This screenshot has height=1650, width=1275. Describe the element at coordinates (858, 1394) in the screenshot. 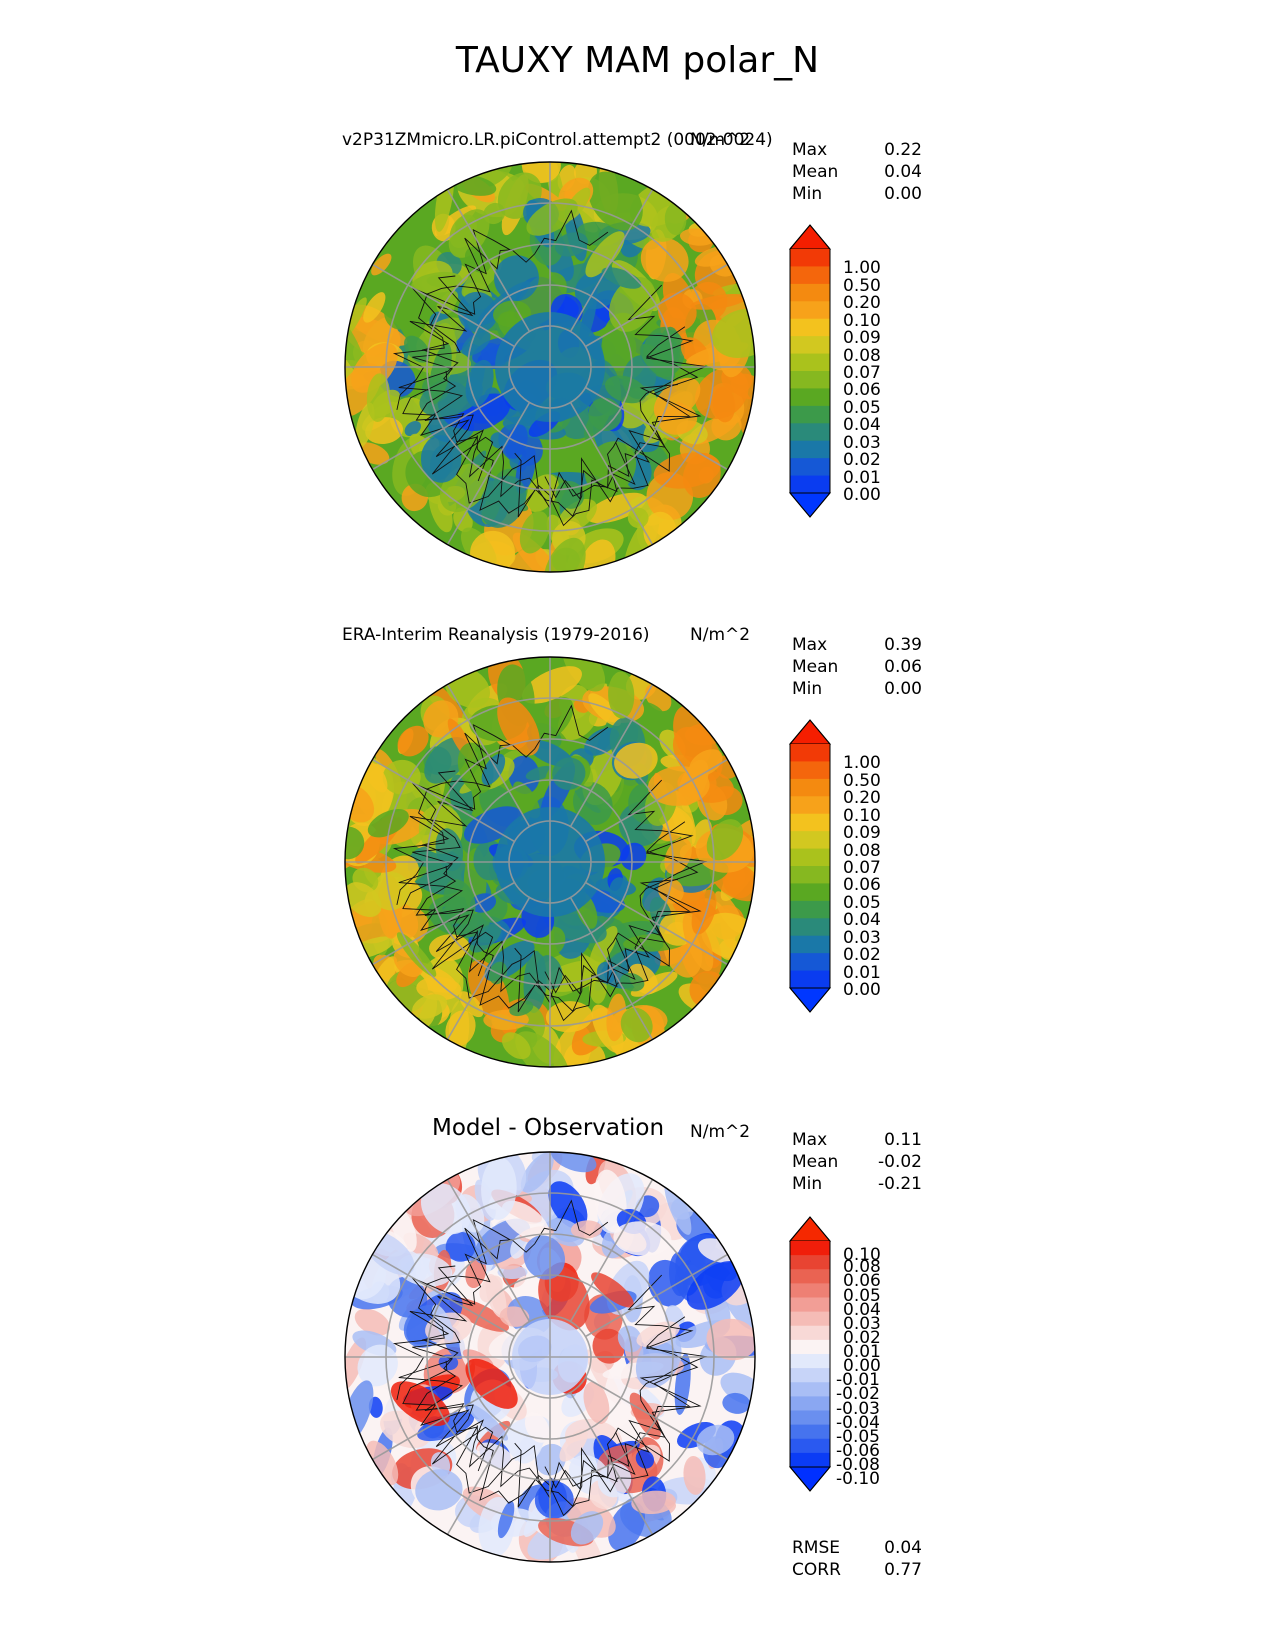

I see `colorbar-tick-label: -0.02` at that location.